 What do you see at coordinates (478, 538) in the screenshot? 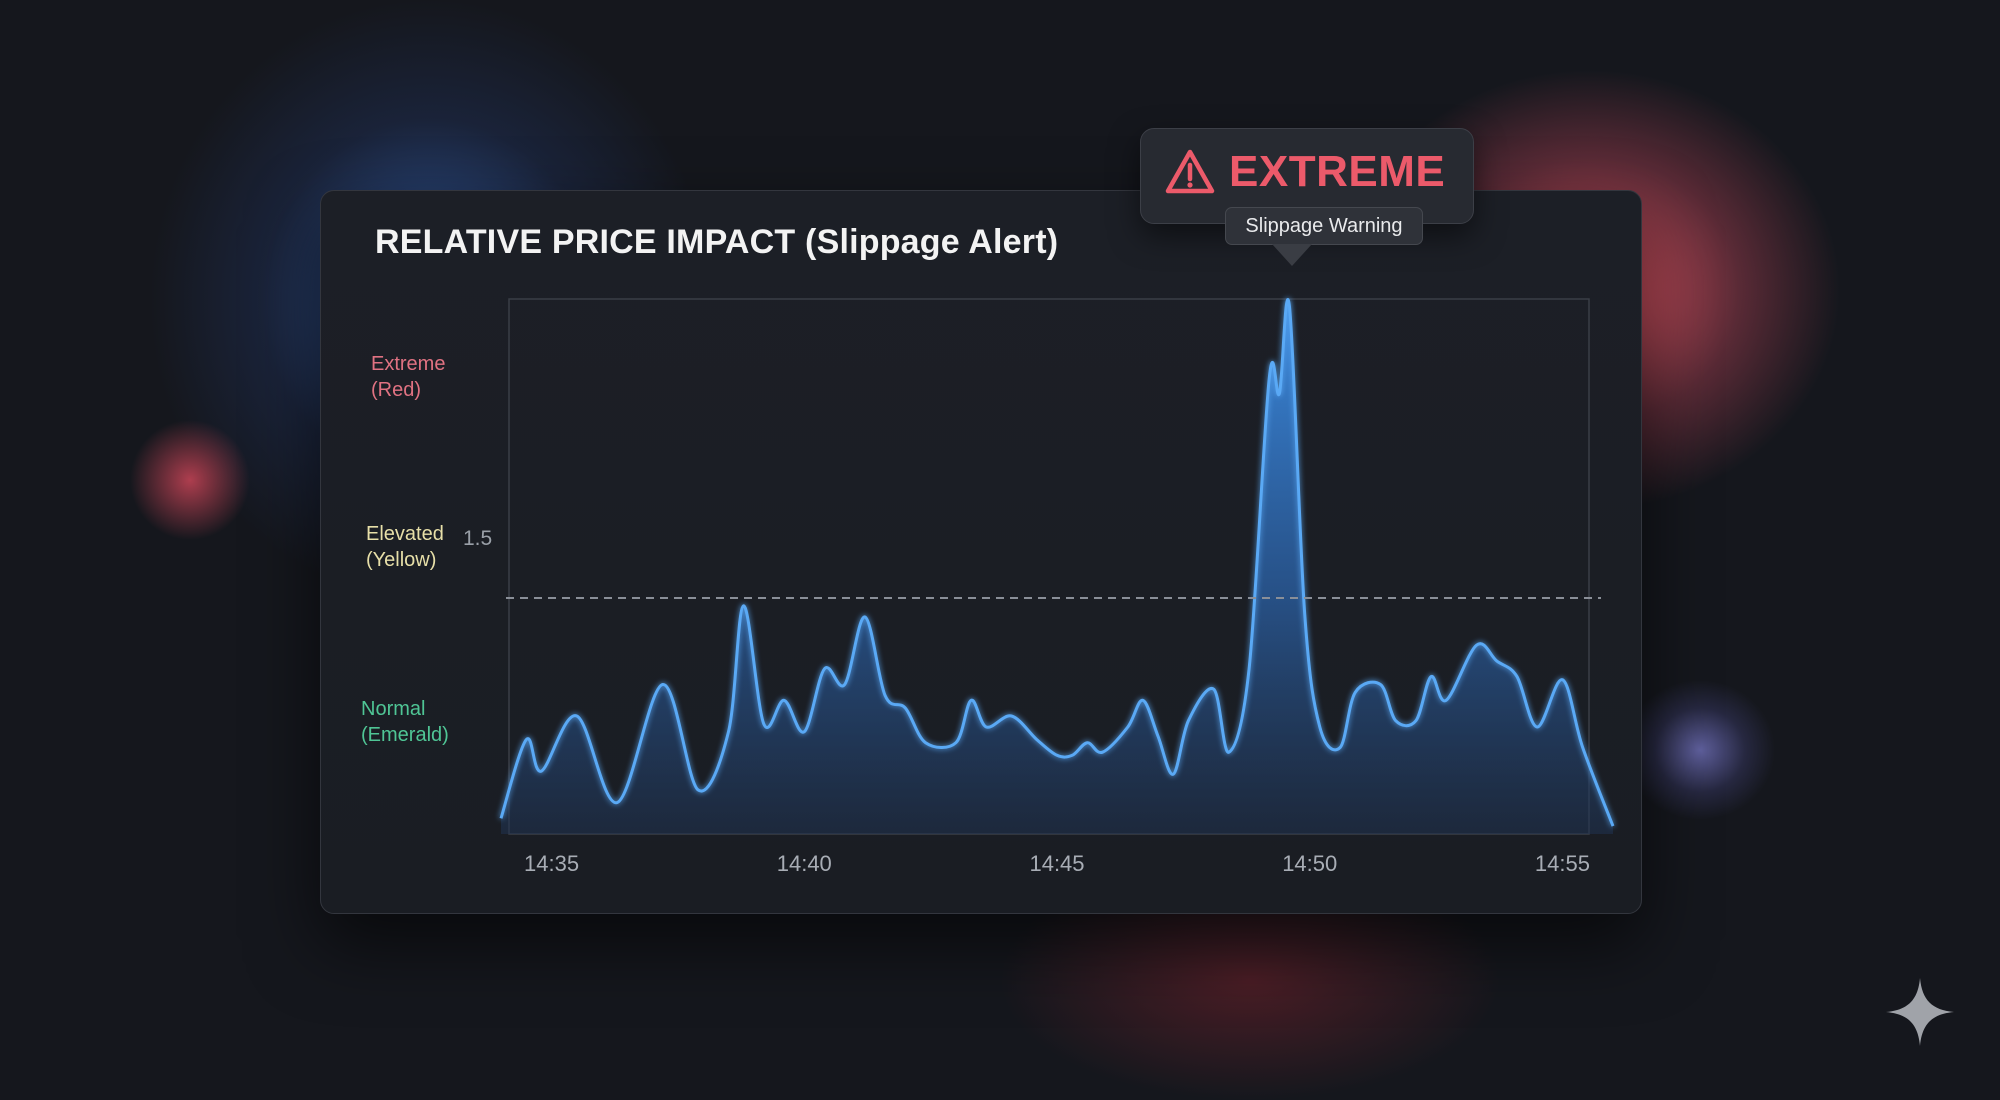
I see `threshold-label: 1.5` at bounding box center [478, 538].